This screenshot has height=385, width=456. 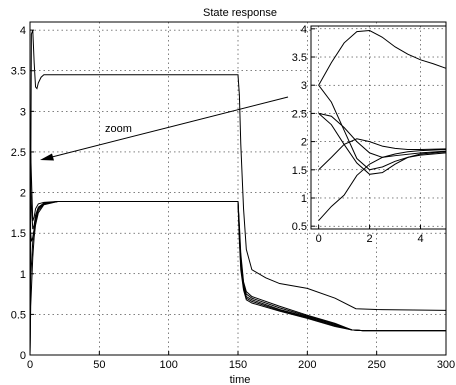 I want to click on main-x-tick-label: 0, so click(x=30, y=365).